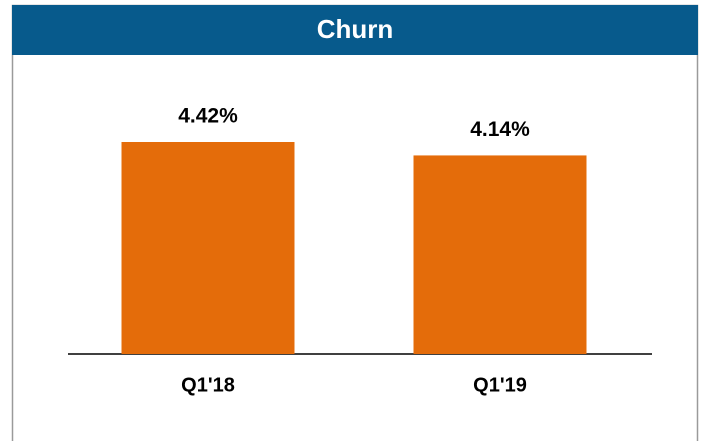  I want to click on chart-title: Churn, so click(355, 29).